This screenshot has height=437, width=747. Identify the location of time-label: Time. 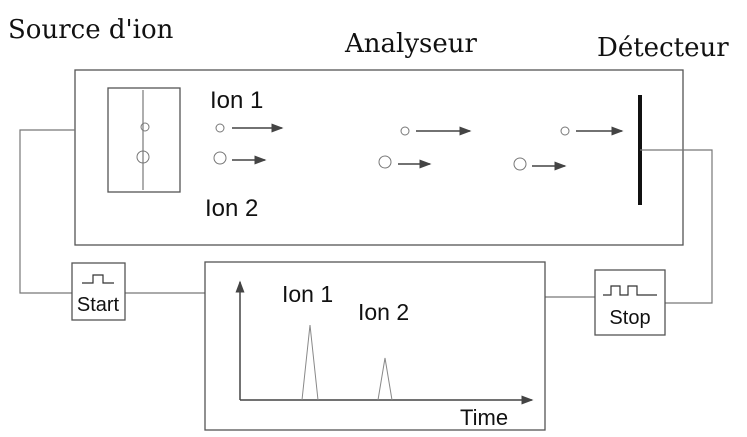
(484, 417).